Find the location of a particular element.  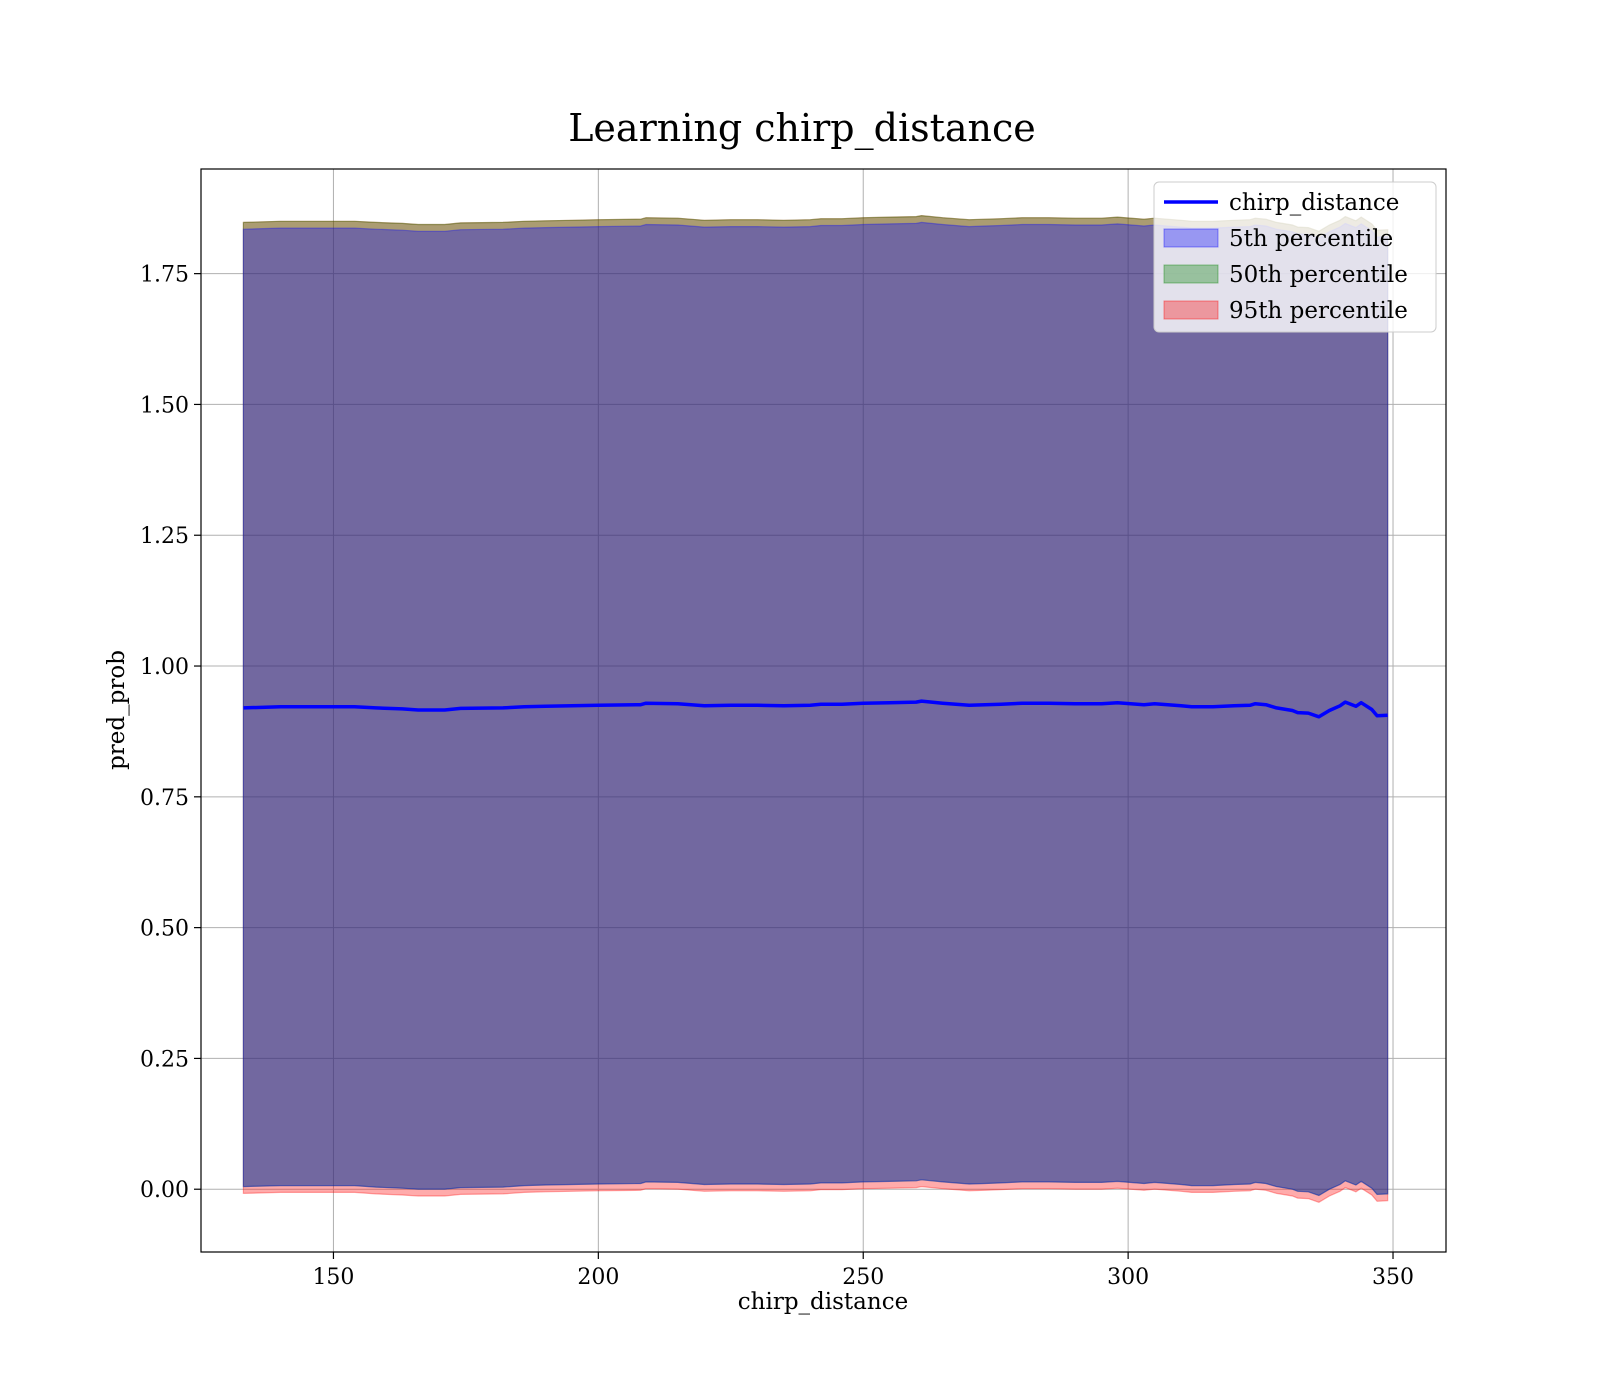

y-tick-label: 1.50 is located at coordinates (164, 405).